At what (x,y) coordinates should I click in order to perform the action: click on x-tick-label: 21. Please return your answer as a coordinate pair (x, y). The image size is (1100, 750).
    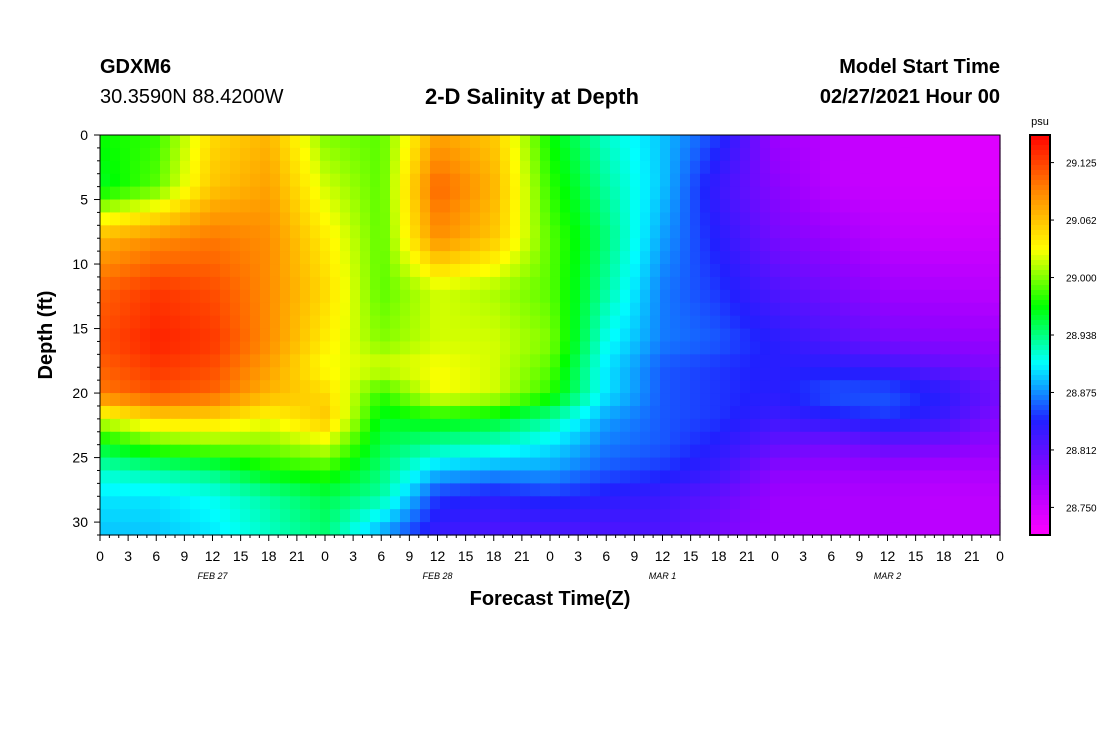
    Looking at the image, I should click on (297, 556).